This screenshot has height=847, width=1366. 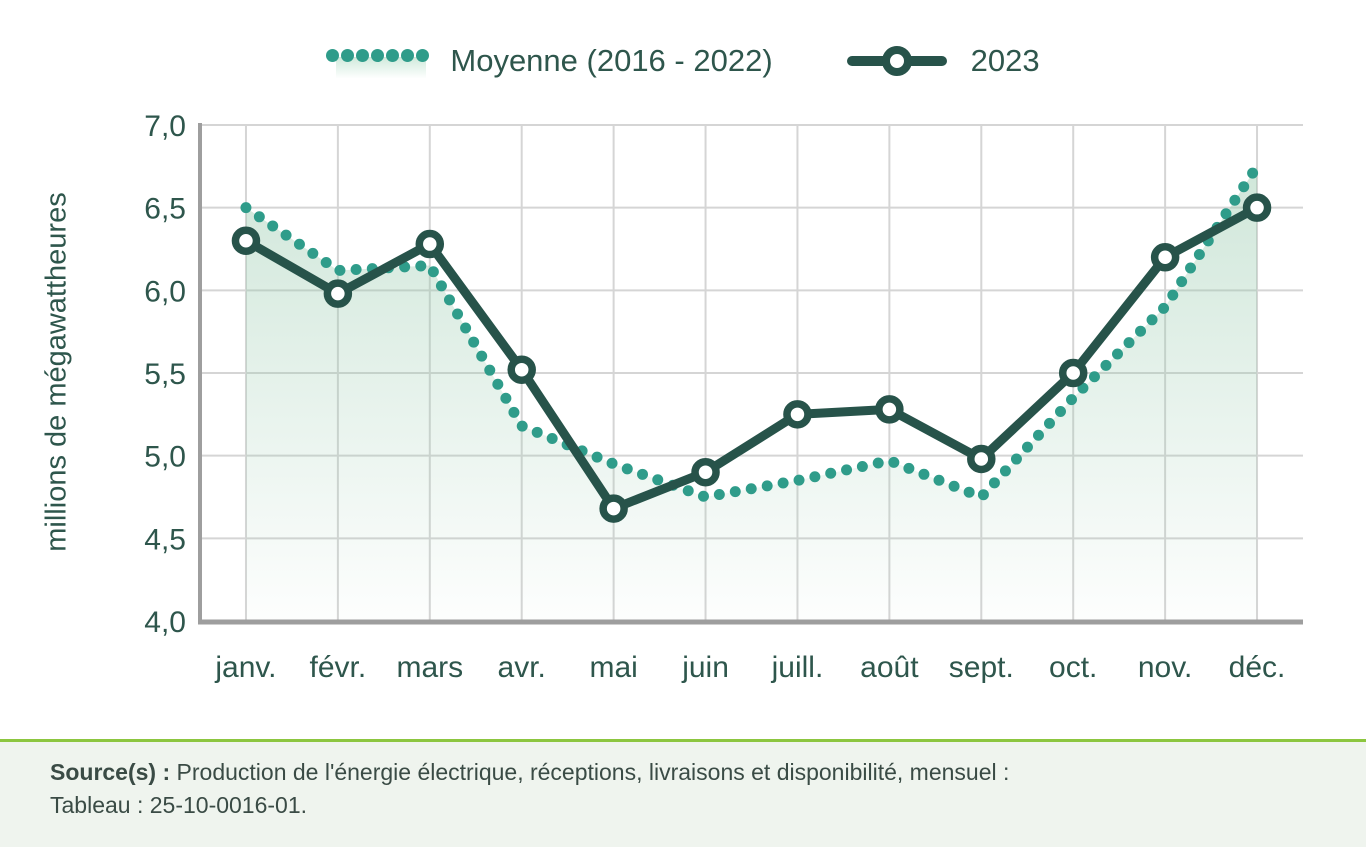 I want to click on y-tick-label: 7,0, so click(x=165, y=126).